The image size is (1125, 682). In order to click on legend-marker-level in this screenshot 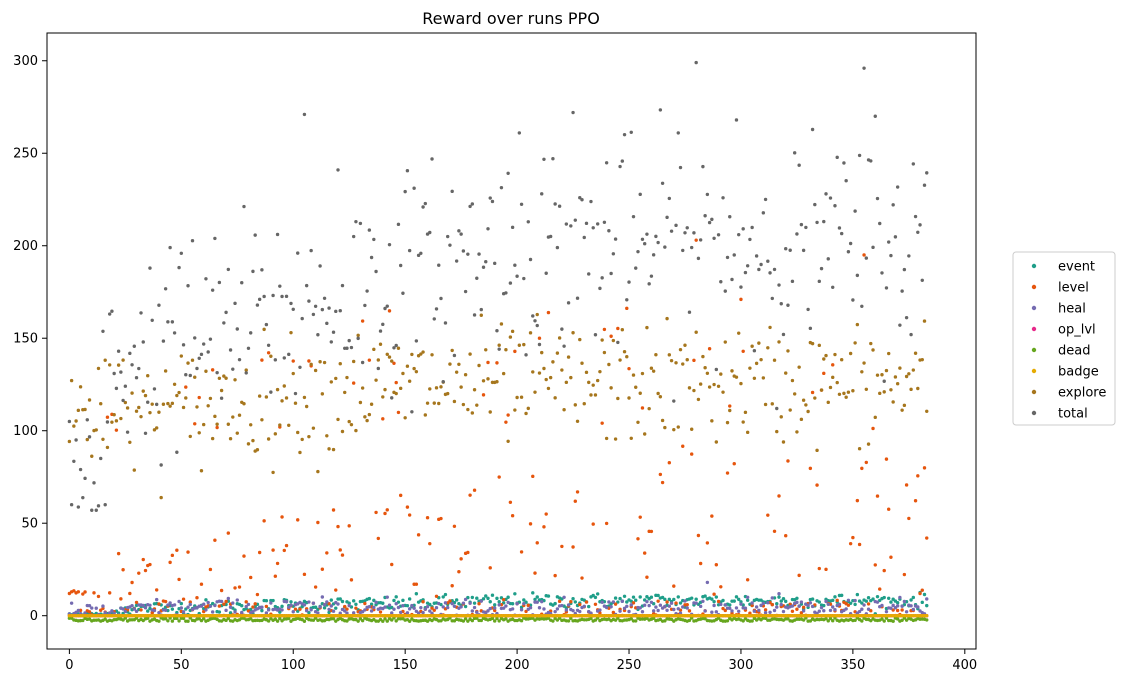, I will do `click(1034, 287)`.